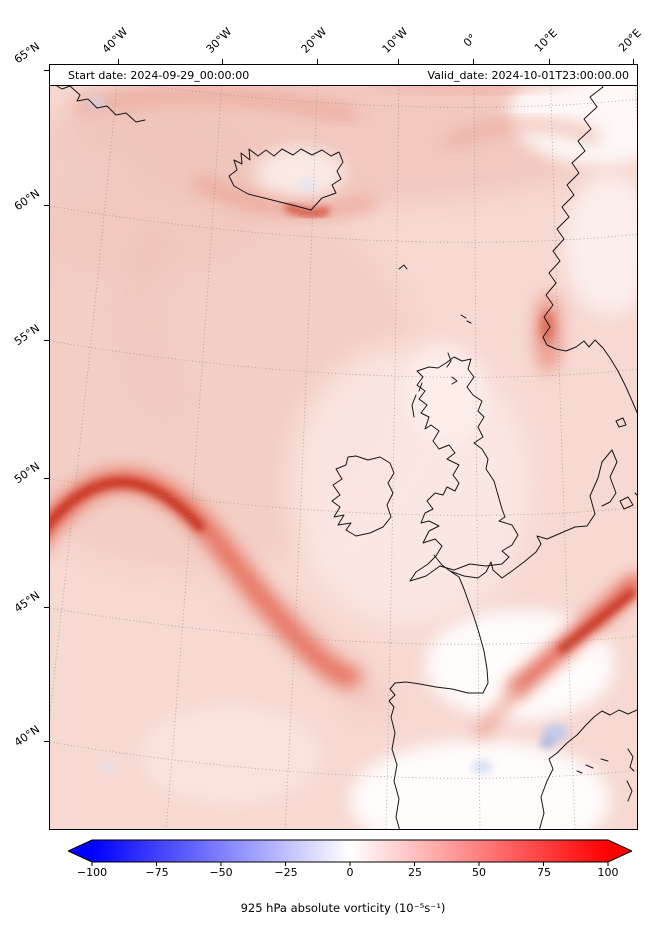 The height and width of the screenshot is (936, 659). What do you see at coordinates (546, 40) in the screenshot?
I see `lon-tick-label: 10°E` at bounding box center [546, 40].